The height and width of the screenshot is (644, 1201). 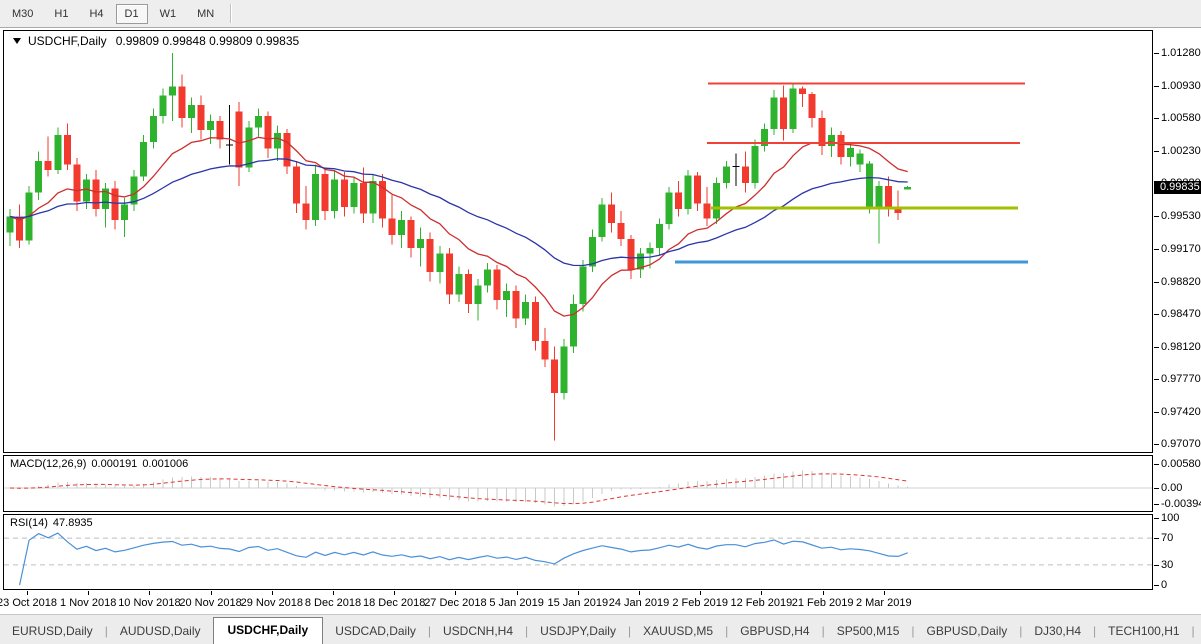 I want to click on macd-label: MACD(12,26,9) 0.000191 0.001006, so click(x=99, y=464).